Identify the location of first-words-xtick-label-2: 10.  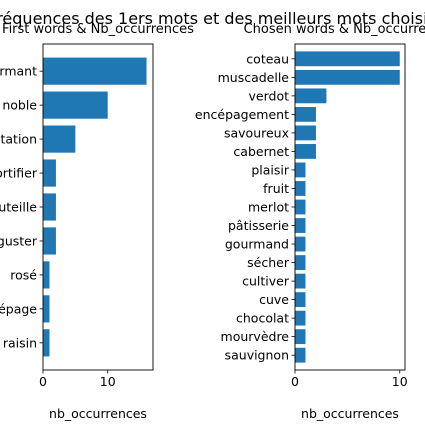
(108, 381).